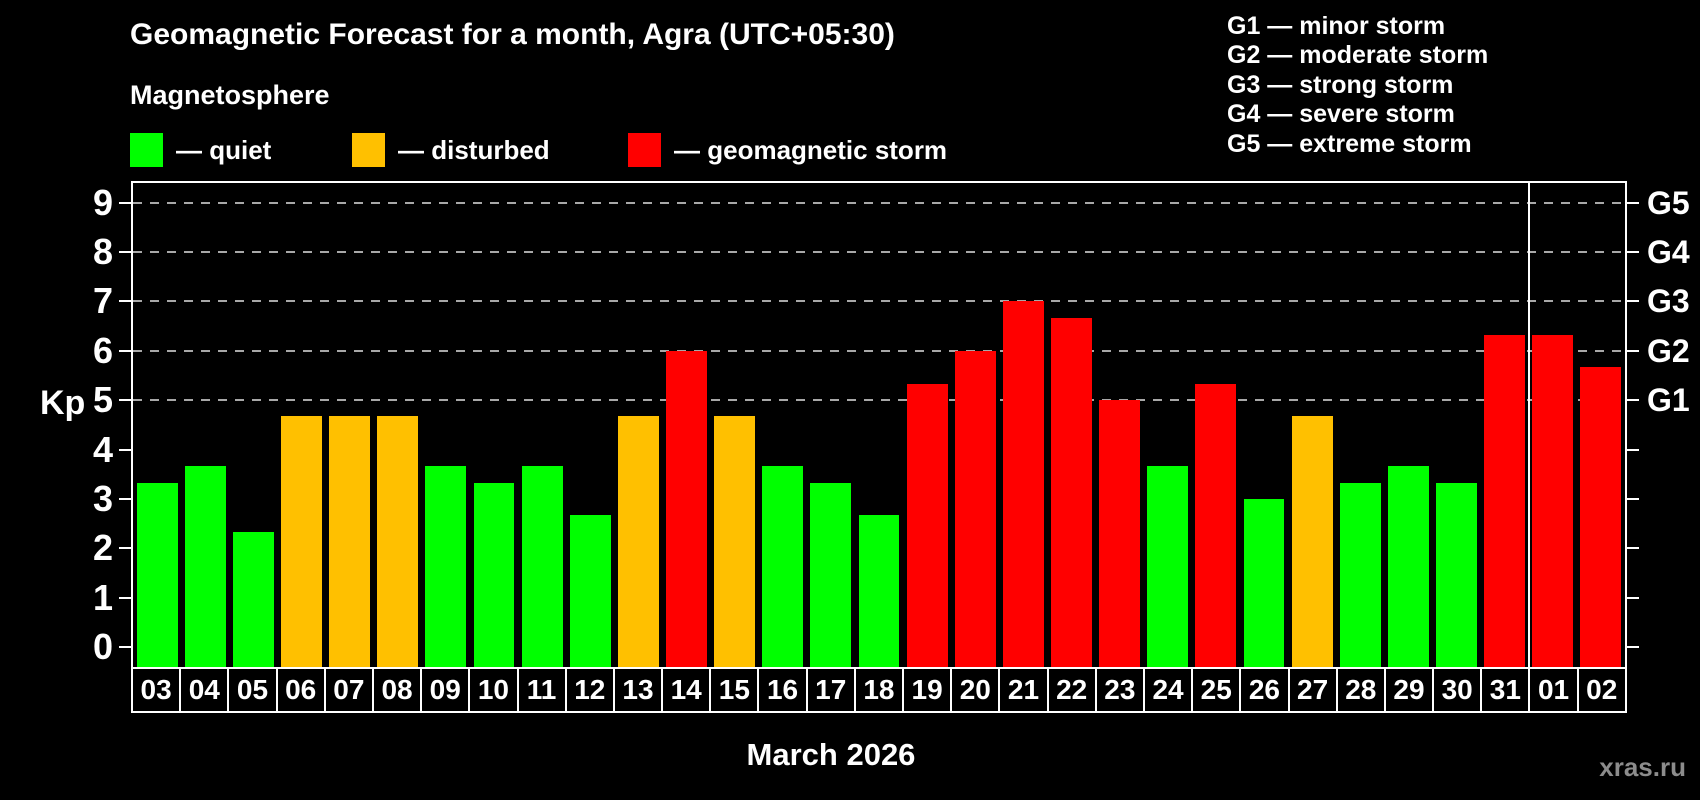 The height and width of the screenshot is (800, 1700). Describe the element at coordinates (1504, 690) in the screenshot. I see `day-label-31: 31` at that location.